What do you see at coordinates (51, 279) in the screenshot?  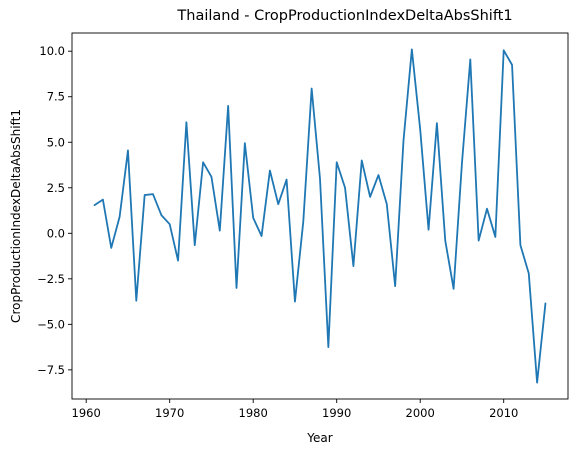 I see `y-tick-label: −2.5` at bounding box center [51, 279].